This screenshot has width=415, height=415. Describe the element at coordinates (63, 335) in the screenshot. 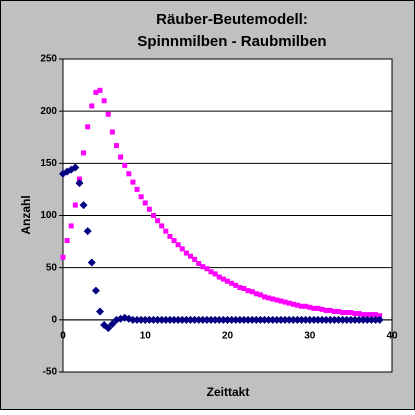

I see `x-tick-label: 0` at that location.